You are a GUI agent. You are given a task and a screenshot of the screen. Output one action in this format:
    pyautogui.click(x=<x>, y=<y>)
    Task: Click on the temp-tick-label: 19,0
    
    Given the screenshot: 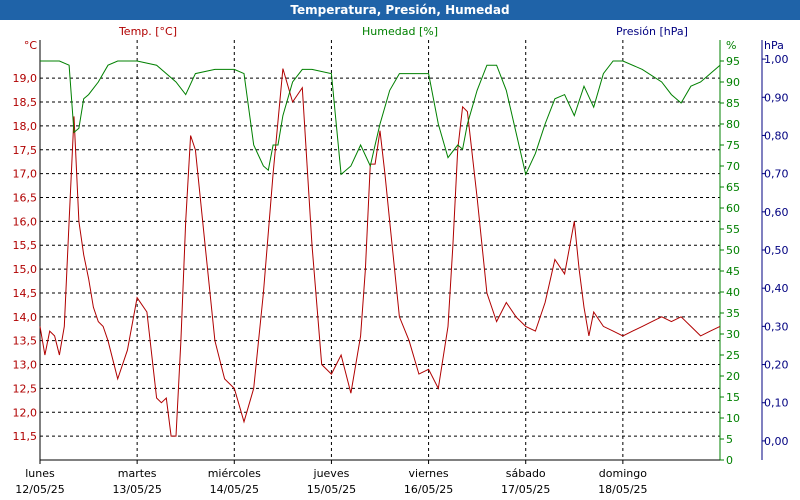 What is the action you would take?
    pyautogui.click(x=25, y=78)
    